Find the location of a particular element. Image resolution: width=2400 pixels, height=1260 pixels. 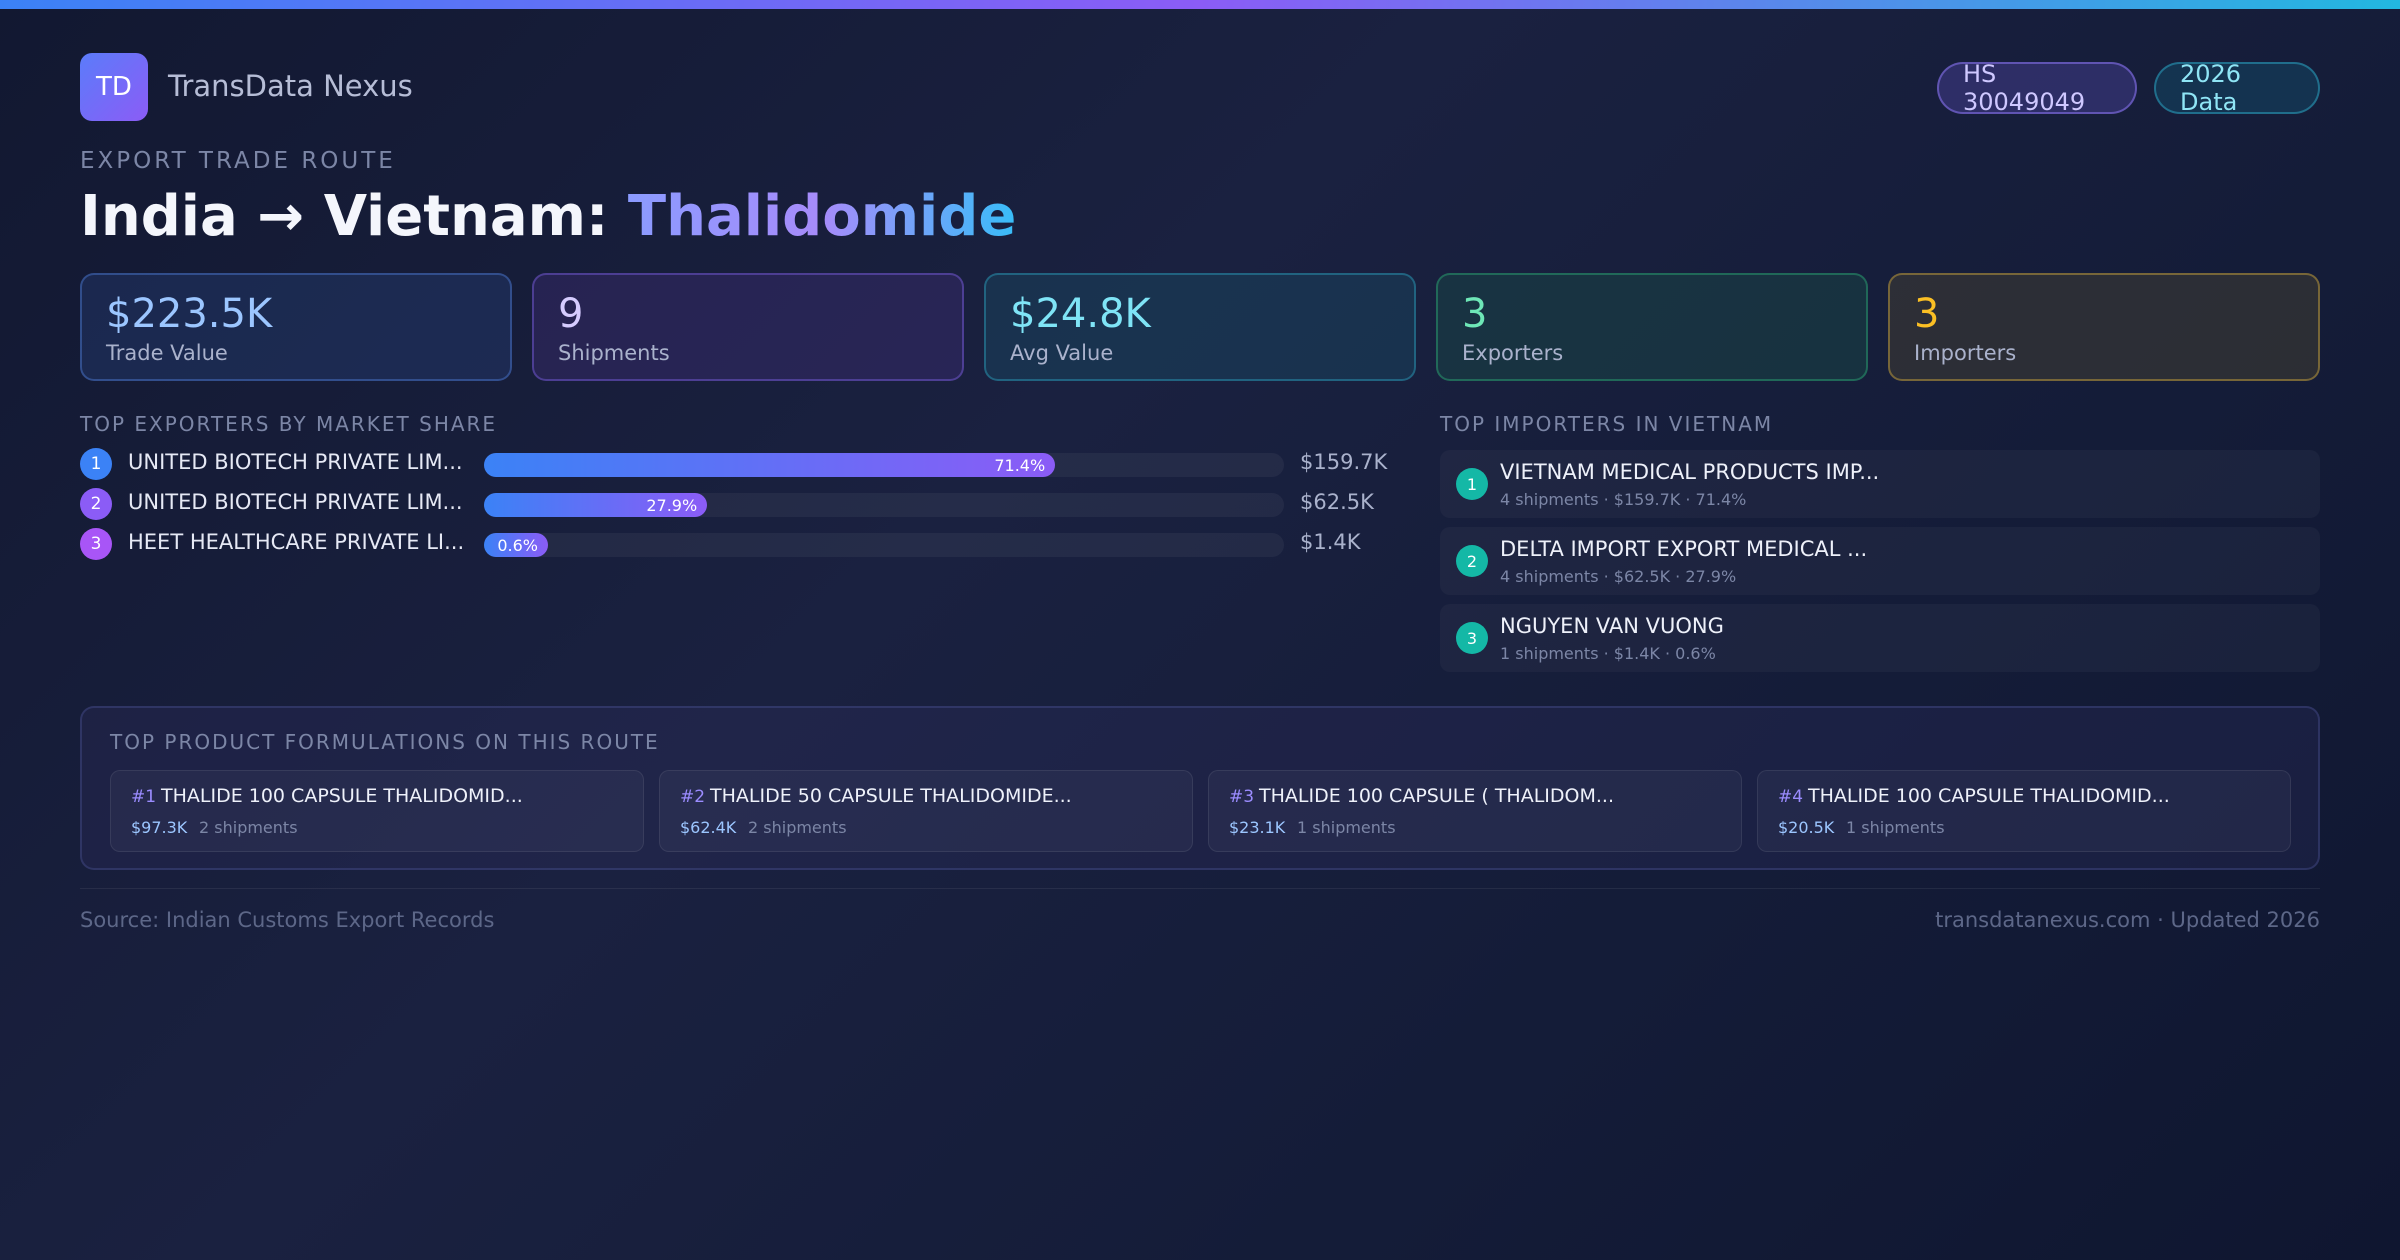

stat-value: $223.5K is located at coordinates (189, 314).